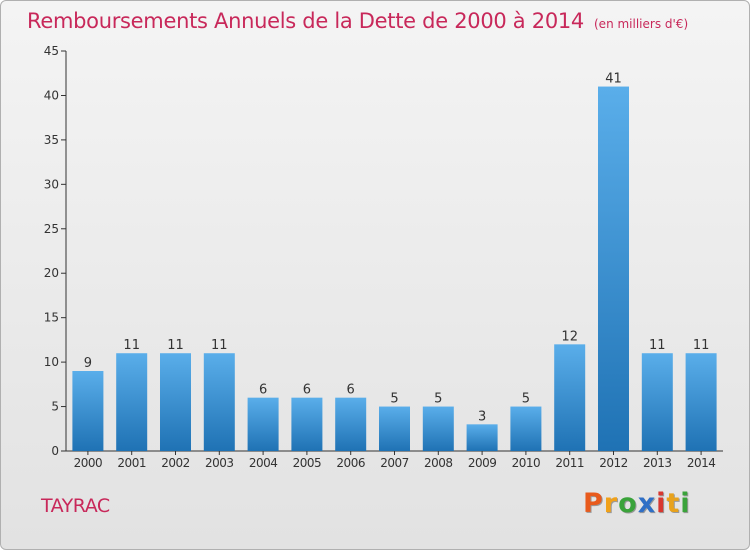  I want to click on bar-2007, so click(394, 428).